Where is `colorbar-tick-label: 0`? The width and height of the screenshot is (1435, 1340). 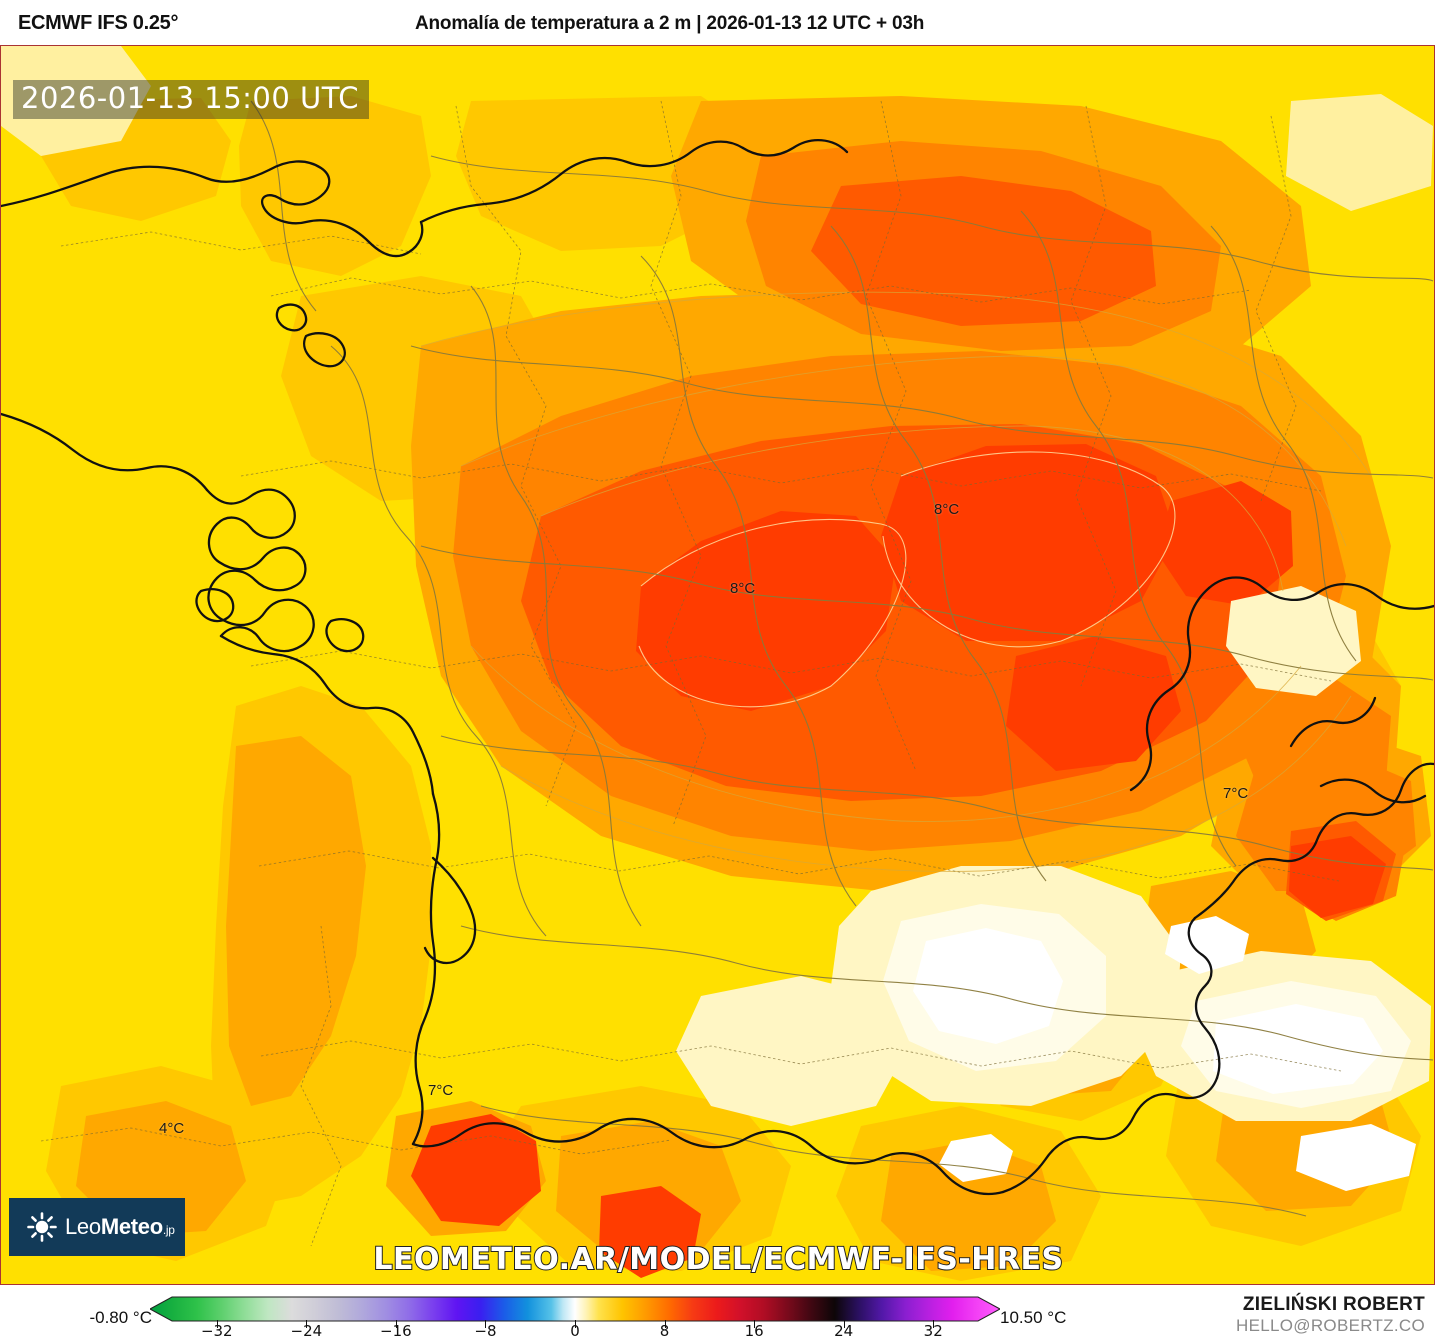
colorbar-tick-label: 0 is located at coordinates (575, 1331).